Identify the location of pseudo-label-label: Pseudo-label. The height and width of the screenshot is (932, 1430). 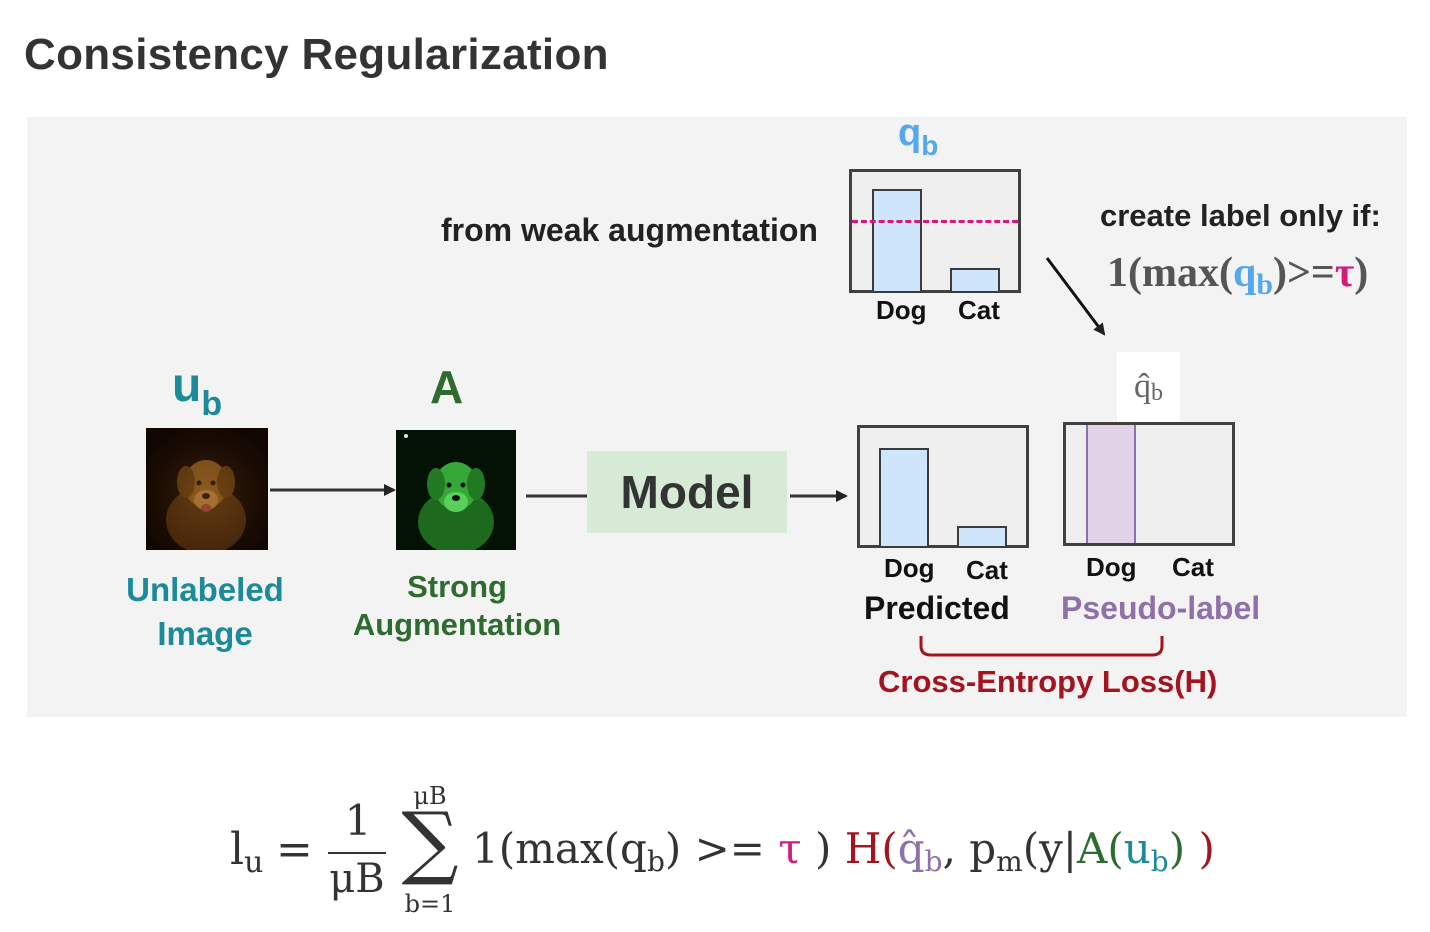
(1161, 608).